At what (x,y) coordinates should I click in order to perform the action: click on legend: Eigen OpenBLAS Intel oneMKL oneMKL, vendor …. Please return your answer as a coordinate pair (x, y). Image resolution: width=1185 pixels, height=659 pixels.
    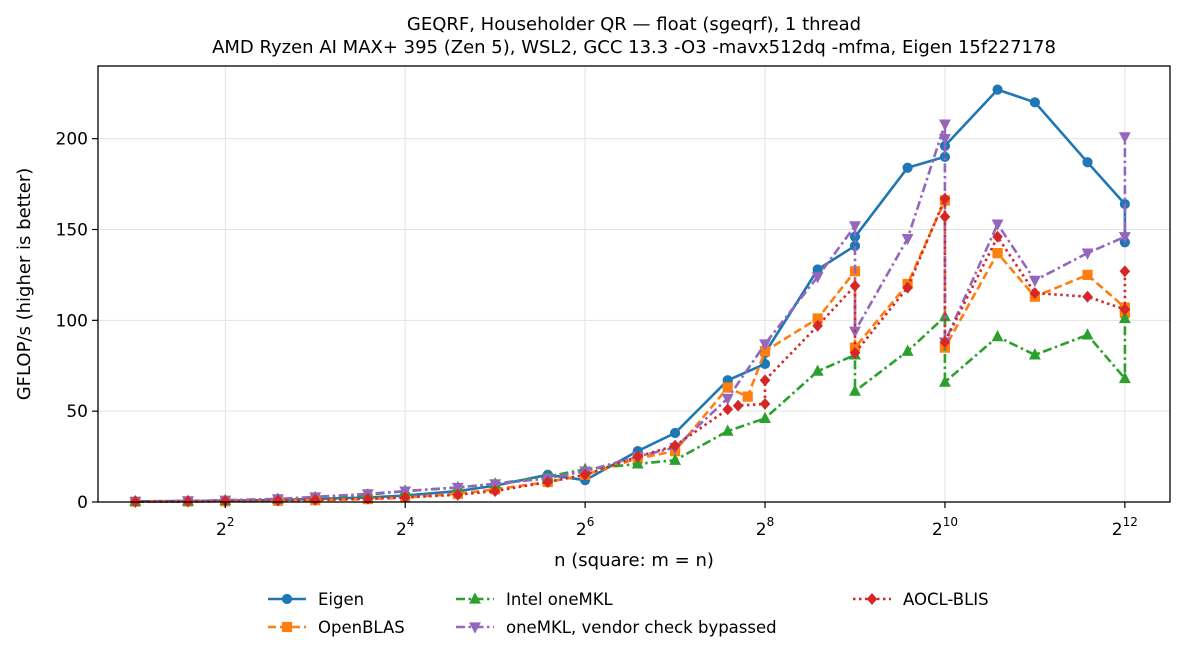
    Looking at the image, I should click on (628, 613).